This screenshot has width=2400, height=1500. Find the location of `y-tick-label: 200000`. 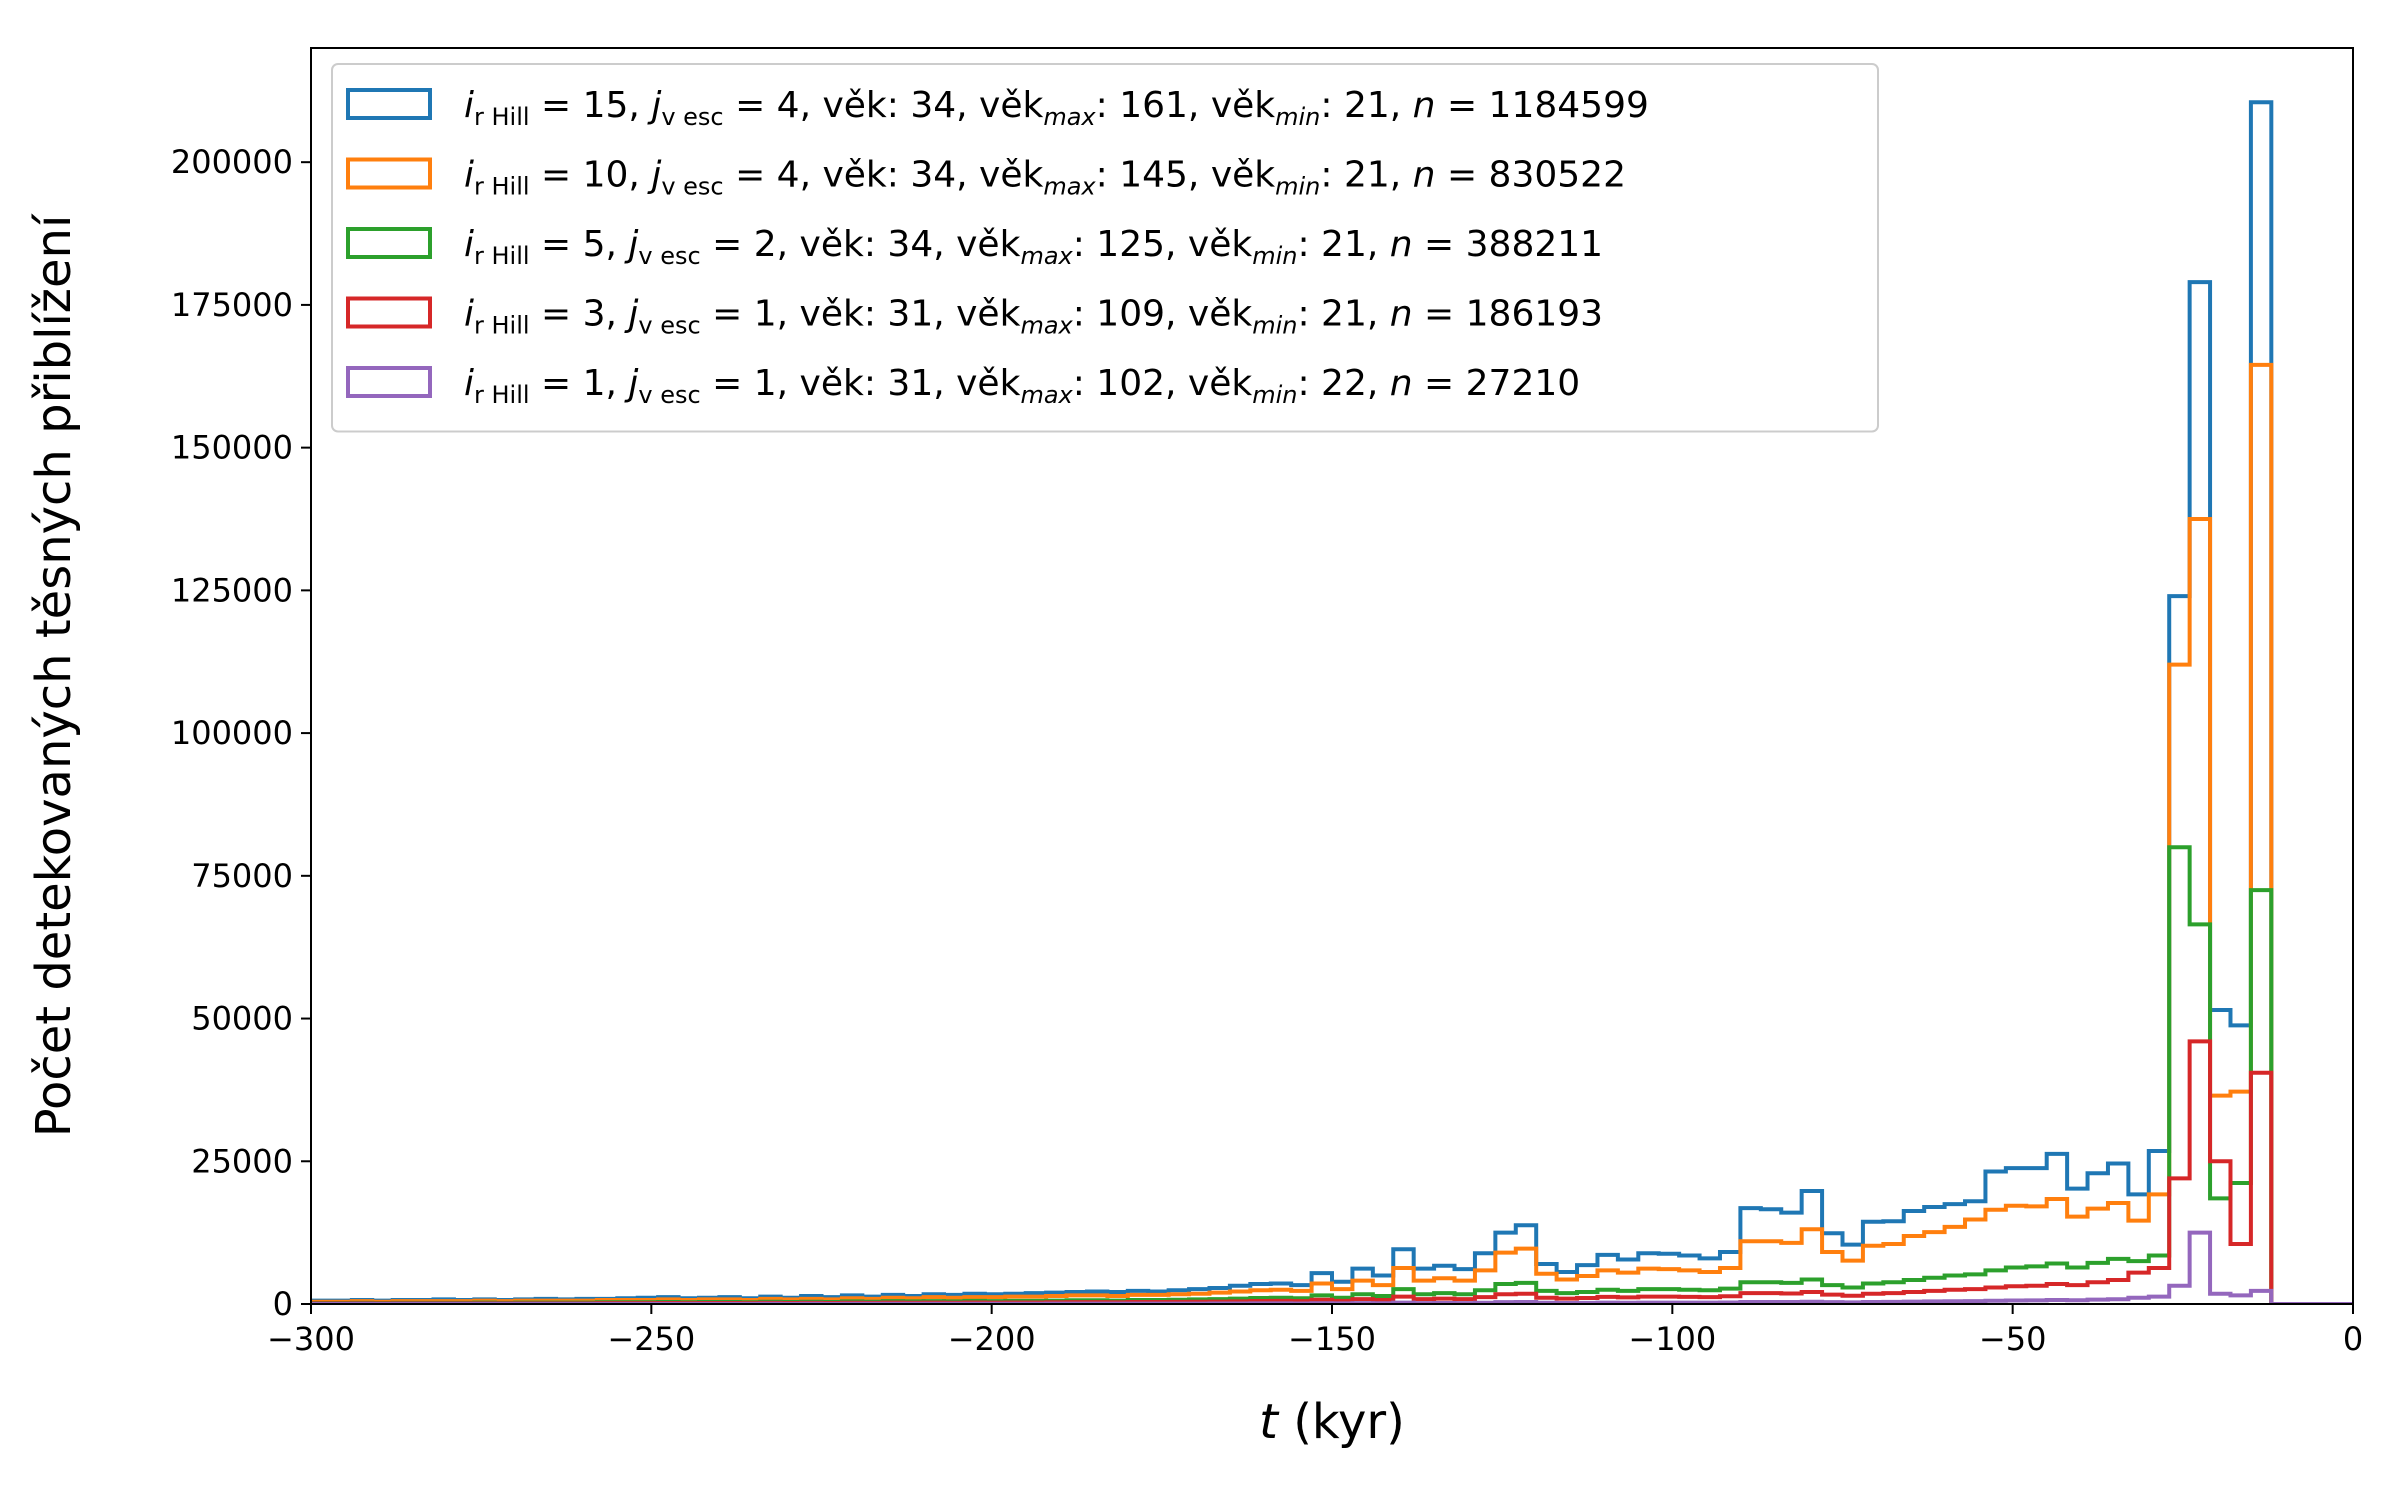

y-tick-label: 200000 is located at coordinates (232, 162).